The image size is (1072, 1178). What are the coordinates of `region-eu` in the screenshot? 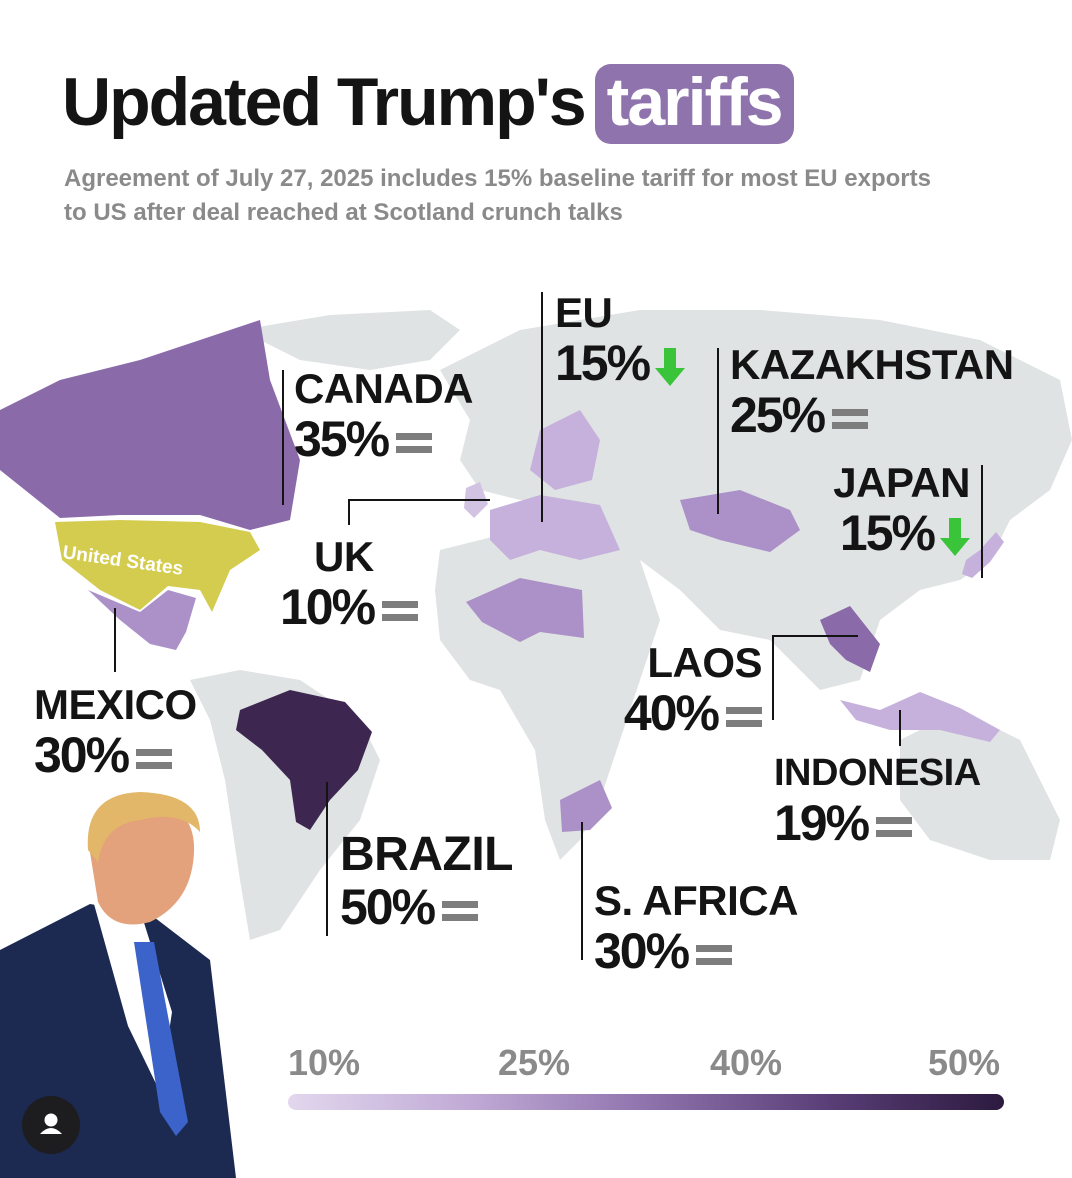 It's located at (555, 485).